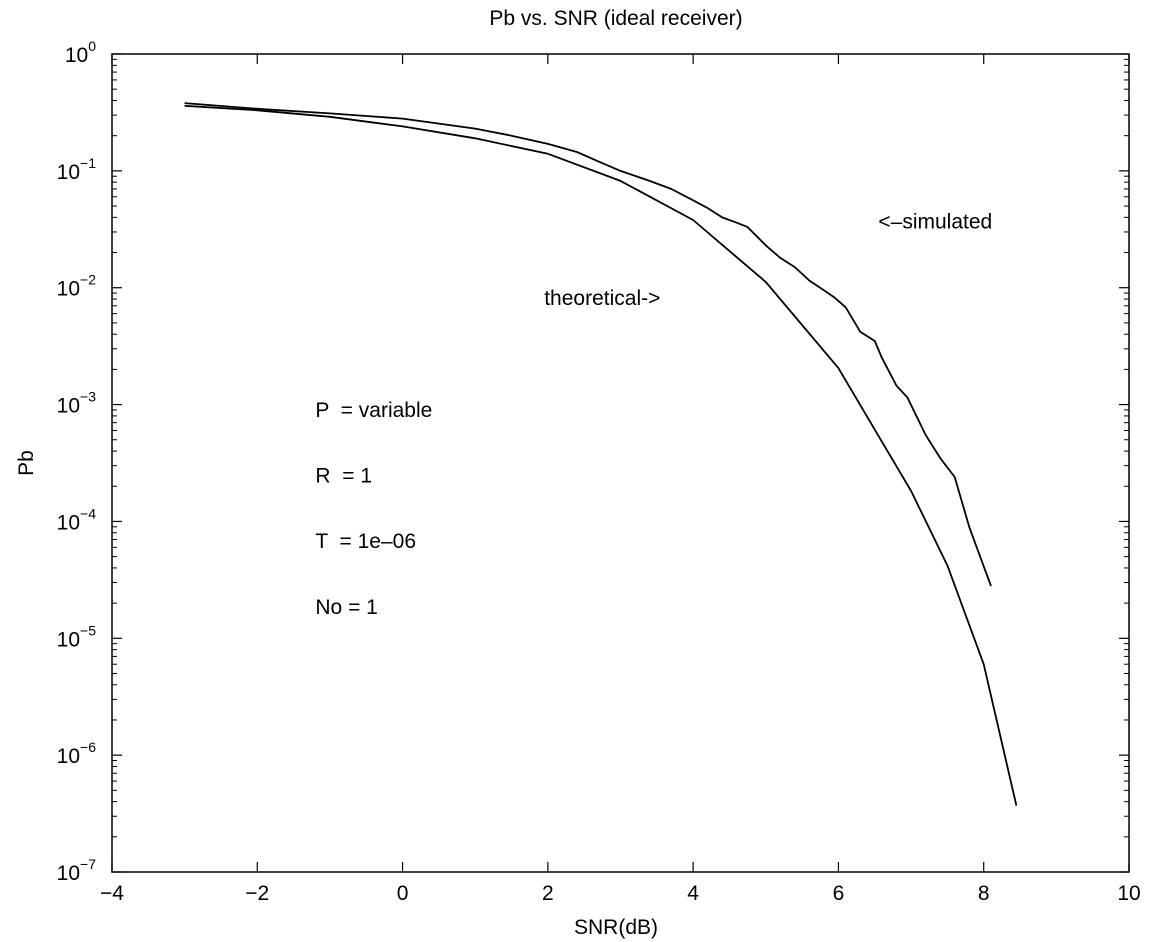 Image resolution: width=1149 pixels, height=942 pixels. What do you see at coordinates (984, 893) in the screenshot?
I see `x-tick-label: 8` at bounding box center [984, 893].